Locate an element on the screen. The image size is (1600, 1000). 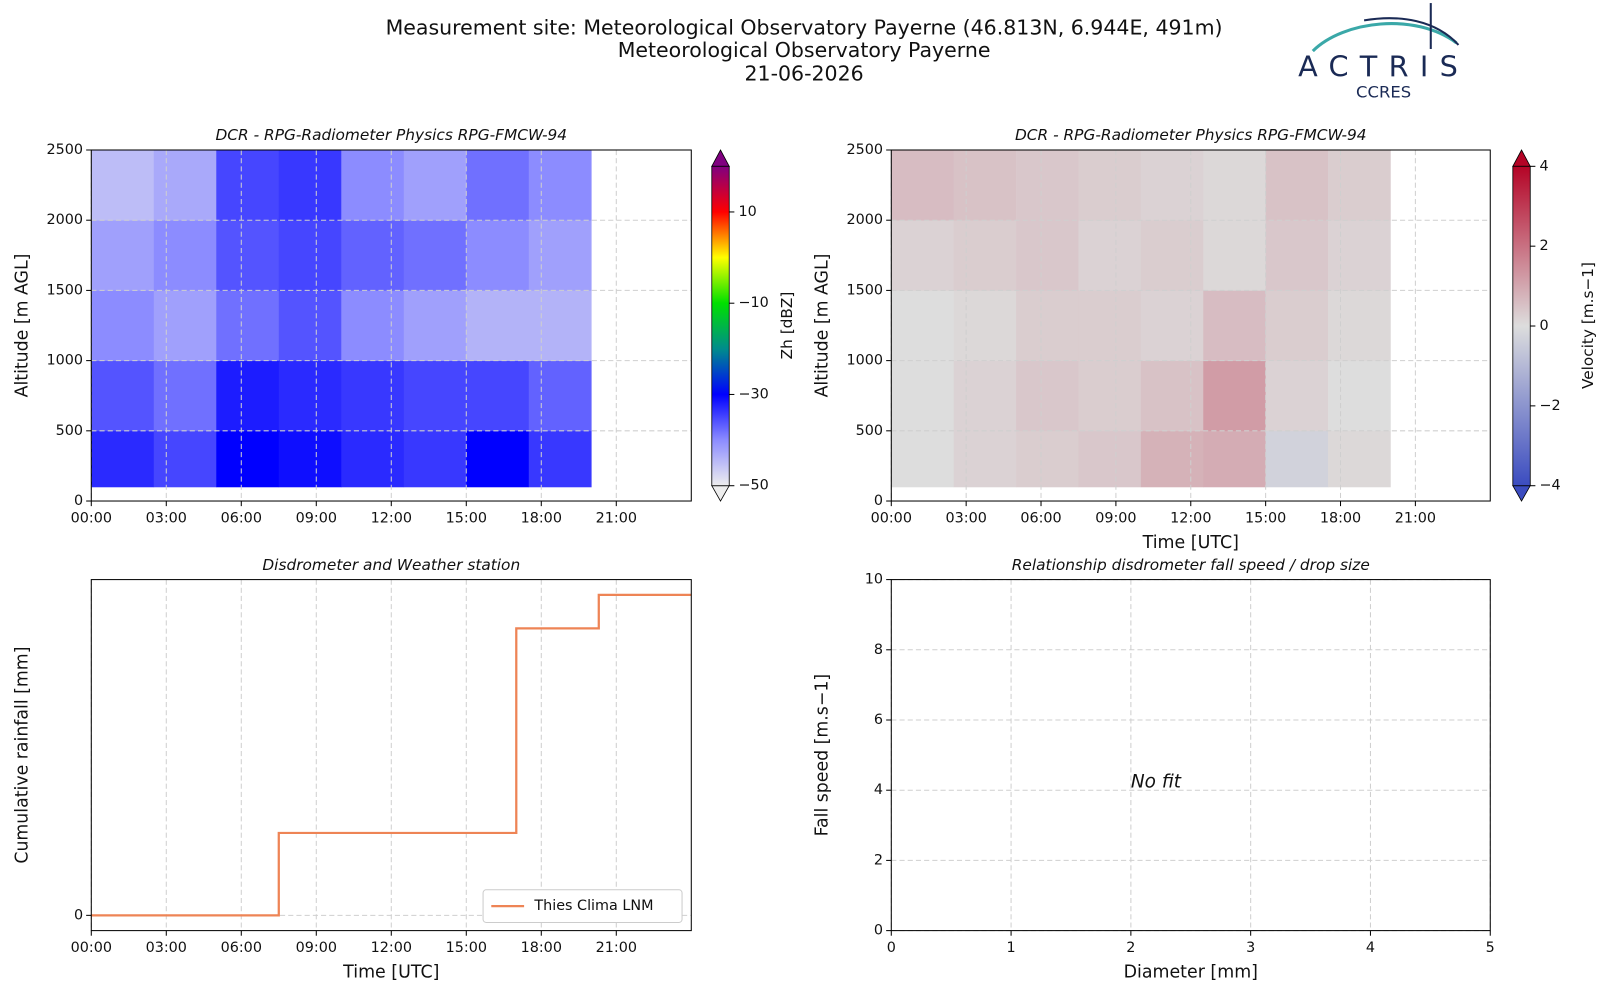
x-tick-label: 09:00 is located at coordinates (1115, 518).